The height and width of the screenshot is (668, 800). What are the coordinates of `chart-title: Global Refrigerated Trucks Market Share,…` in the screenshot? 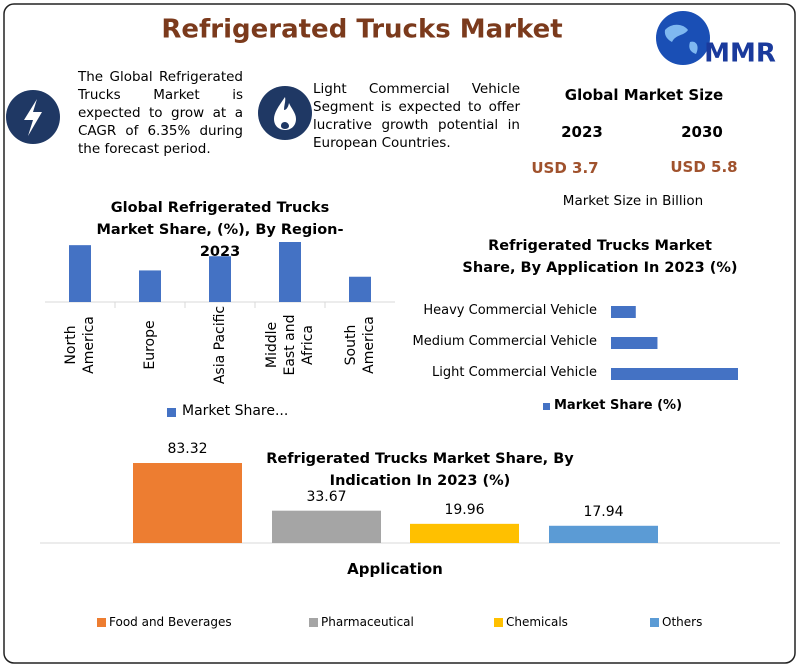 It's located at (220, 230).